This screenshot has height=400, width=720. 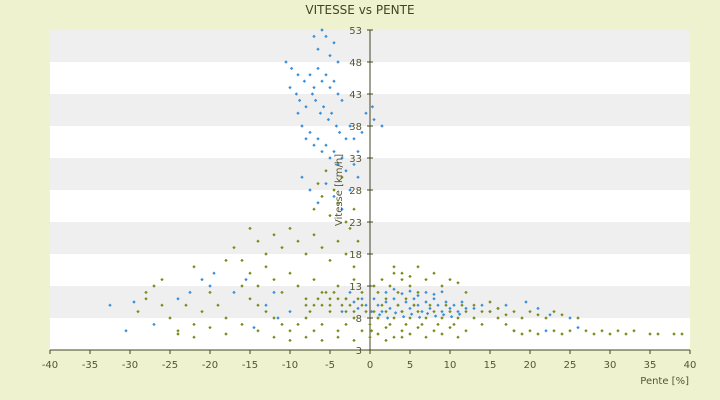 What do you see at coordinates (130, 365) in the screenshot?
I see `x-tick-label: -30` at bounding box center [130, 365].